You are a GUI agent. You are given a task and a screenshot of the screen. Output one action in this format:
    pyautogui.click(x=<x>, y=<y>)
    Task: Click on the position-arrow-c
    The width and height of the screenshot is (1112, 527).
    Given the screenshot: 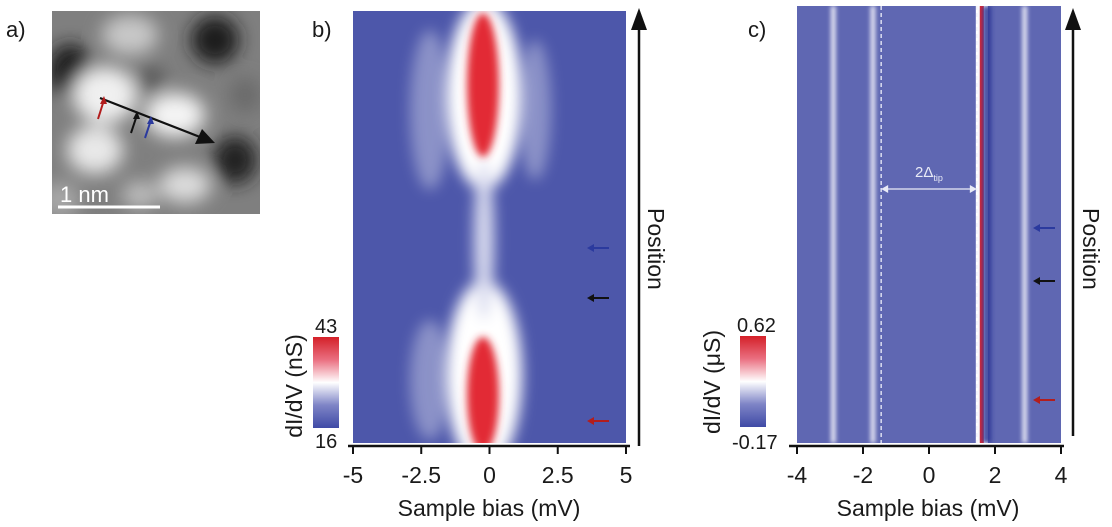 What is the action you would take?
    pyautogui.click(x=1073, y=222)
    